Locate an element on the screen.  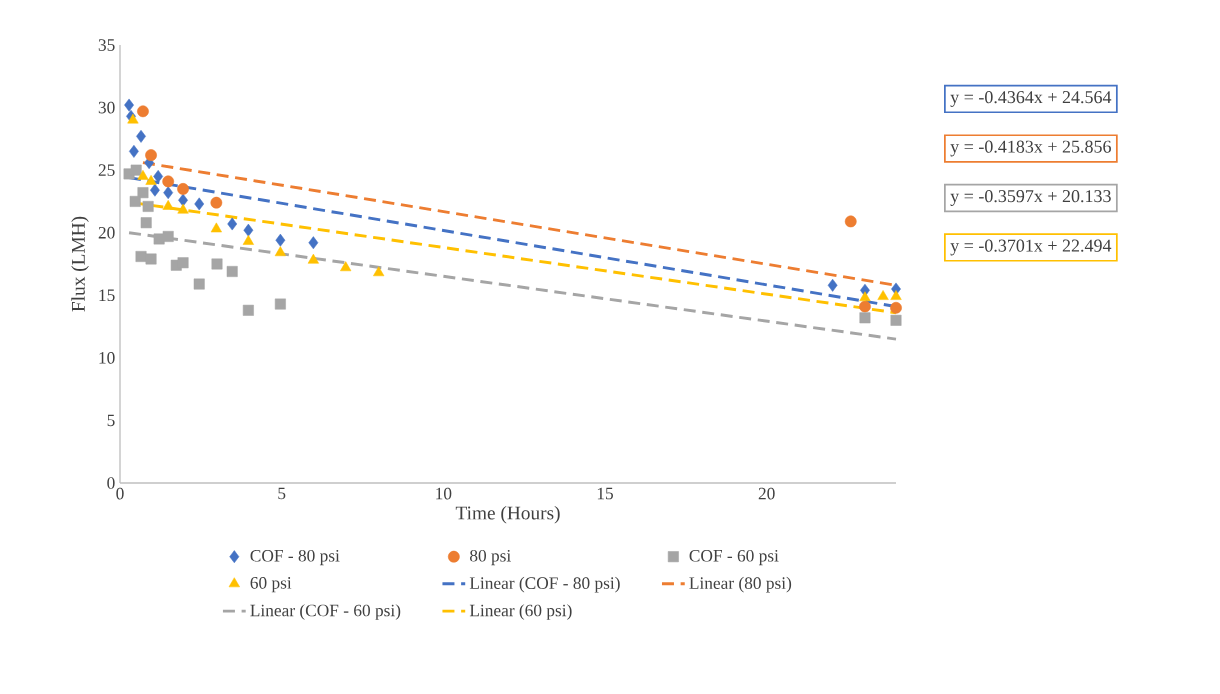
text: y = -0.3701x + 22.494 is located at coordinates (1031, 247).